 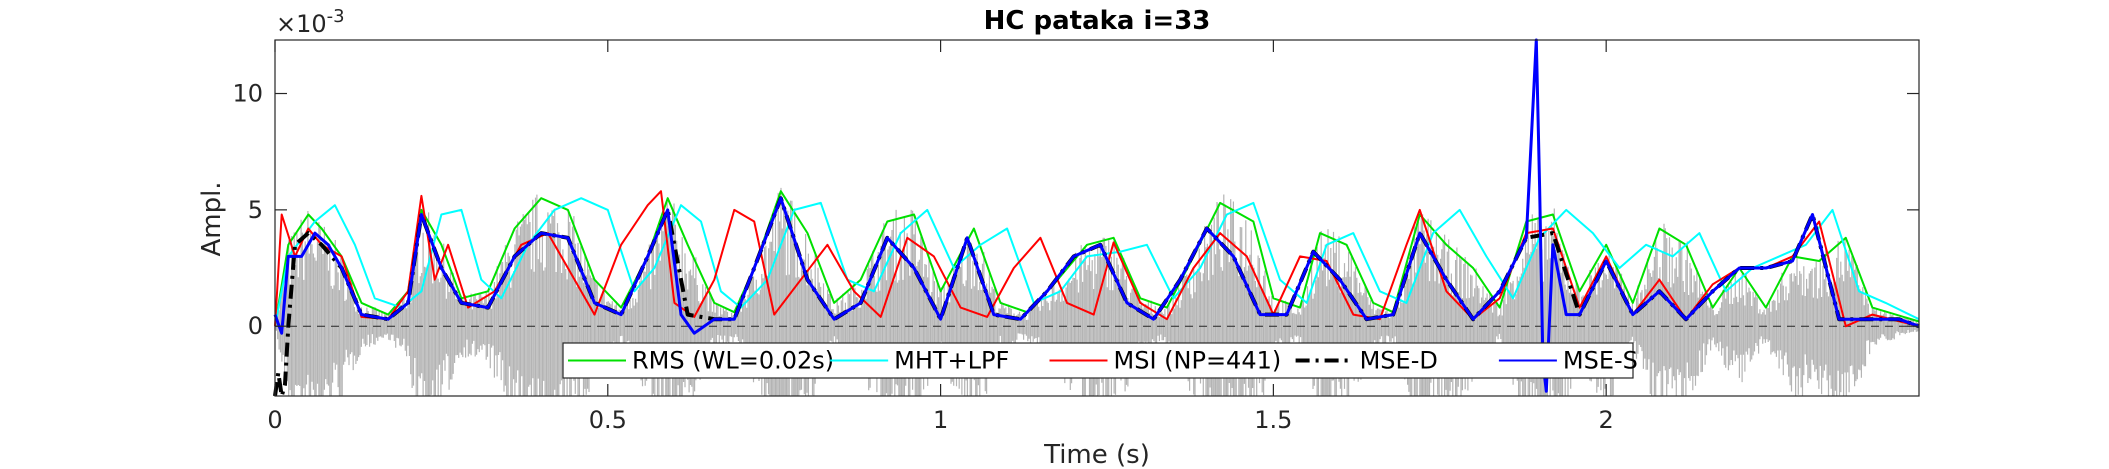 I want to click on chart-title: HC pataka i=33, so click(x=1097, y=21).